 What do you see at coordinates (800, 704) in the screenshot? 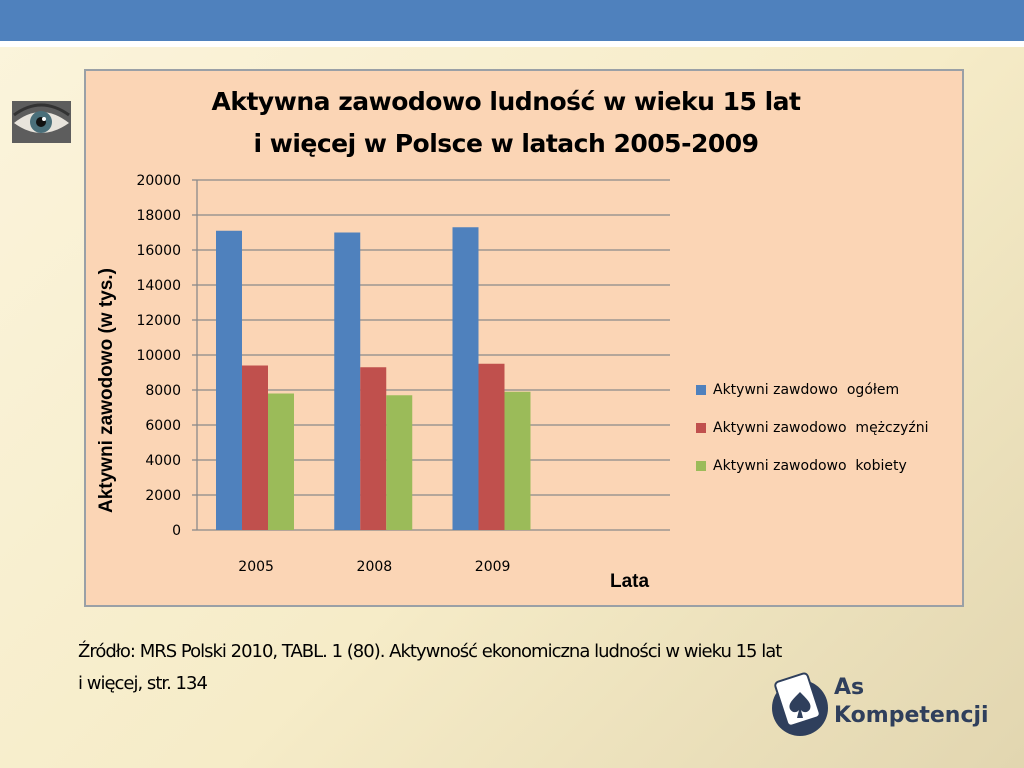
I see `card-spade-icon` at bounding box center [800, 704].